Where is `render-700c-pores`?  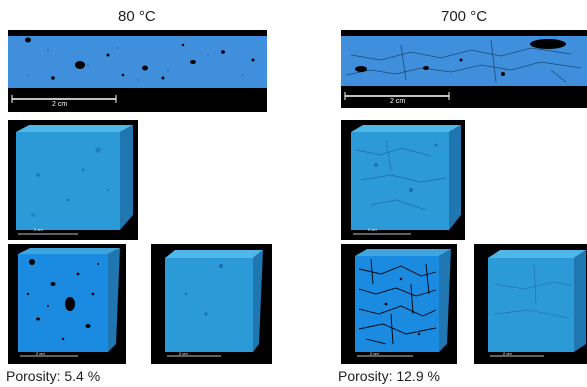 render-700c-pores is located at coordinates (399, 304).